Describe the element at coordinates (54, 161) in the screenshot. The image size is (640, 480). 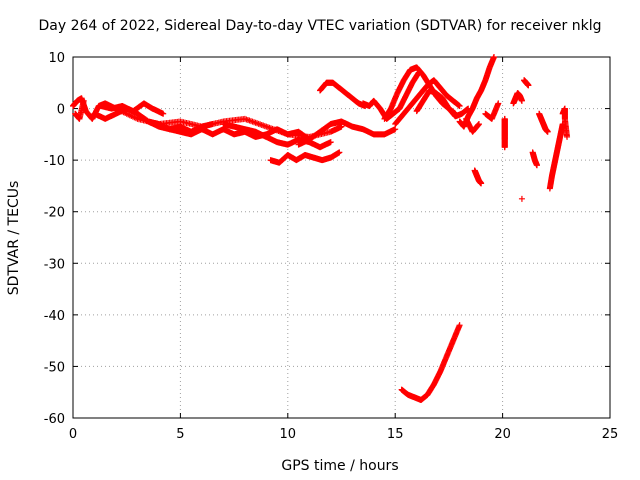
I see `y-tick-label: -10` at that location.